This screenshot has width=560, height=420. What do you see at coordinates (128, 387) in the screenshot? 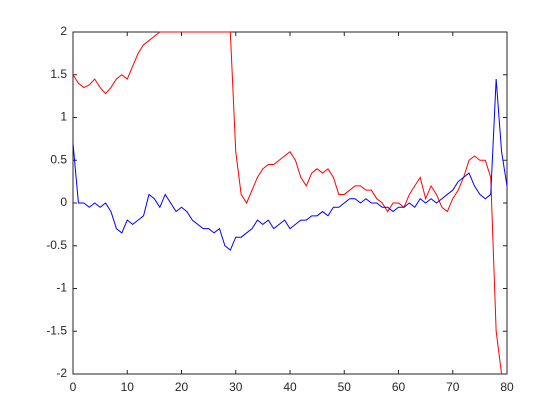
I see `x-tick-label: 10` at bounding box center [128, 387].